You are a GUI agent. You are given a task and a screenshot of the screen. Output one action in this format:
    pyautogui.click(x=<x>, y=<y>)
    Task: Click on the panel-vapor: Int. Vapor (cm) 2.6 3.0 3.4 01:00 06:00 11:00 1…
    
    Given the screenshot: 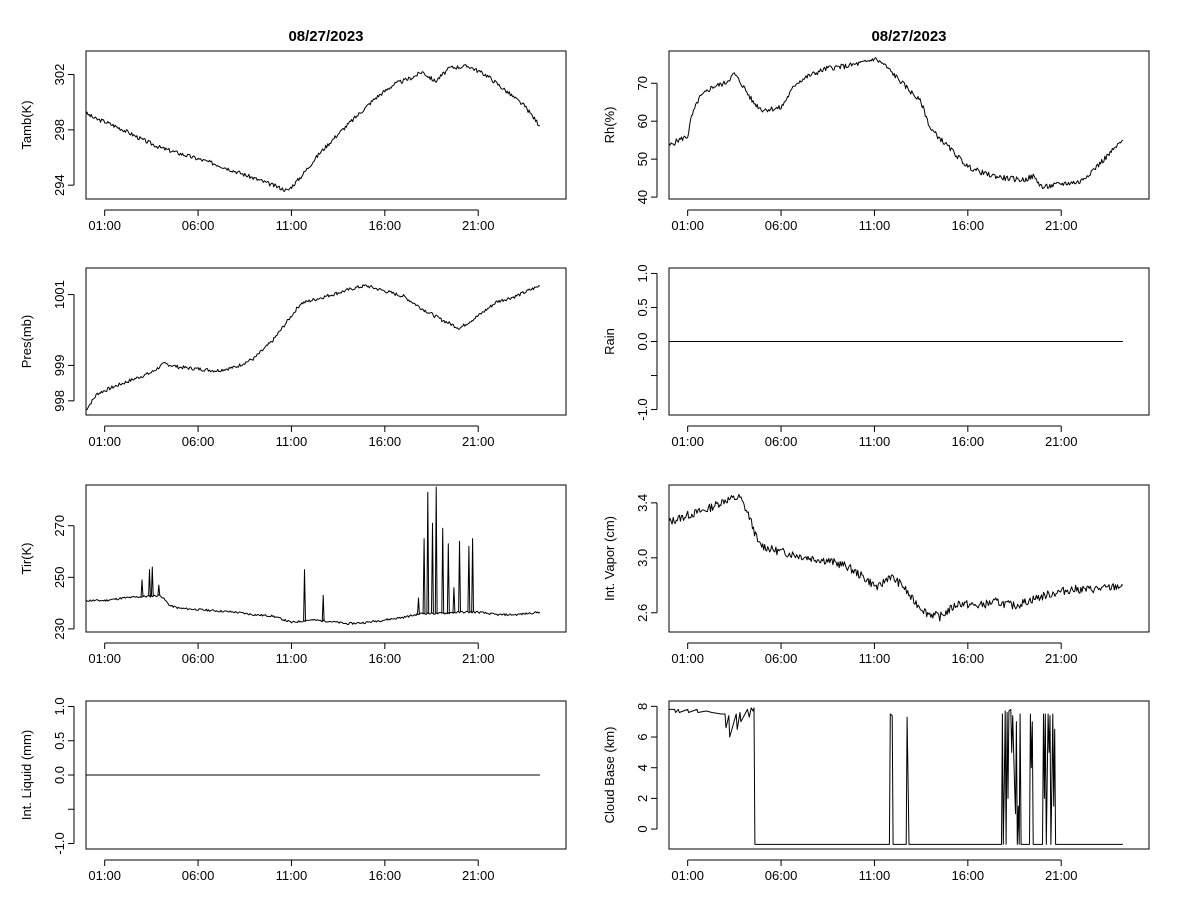 What is the action you would take?
    pyautogui.click(x=876, y=575)
    